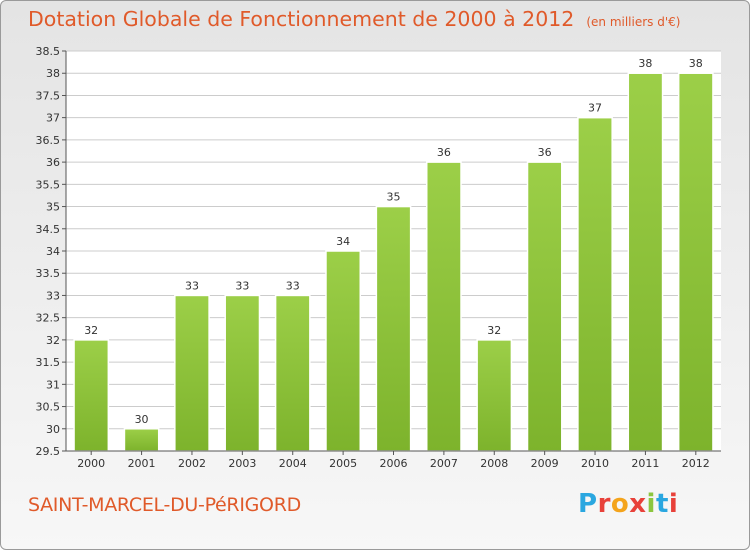 This screenshot has width=750, height=550. I want to click on bar-value-label: 34, so click(343, 241).